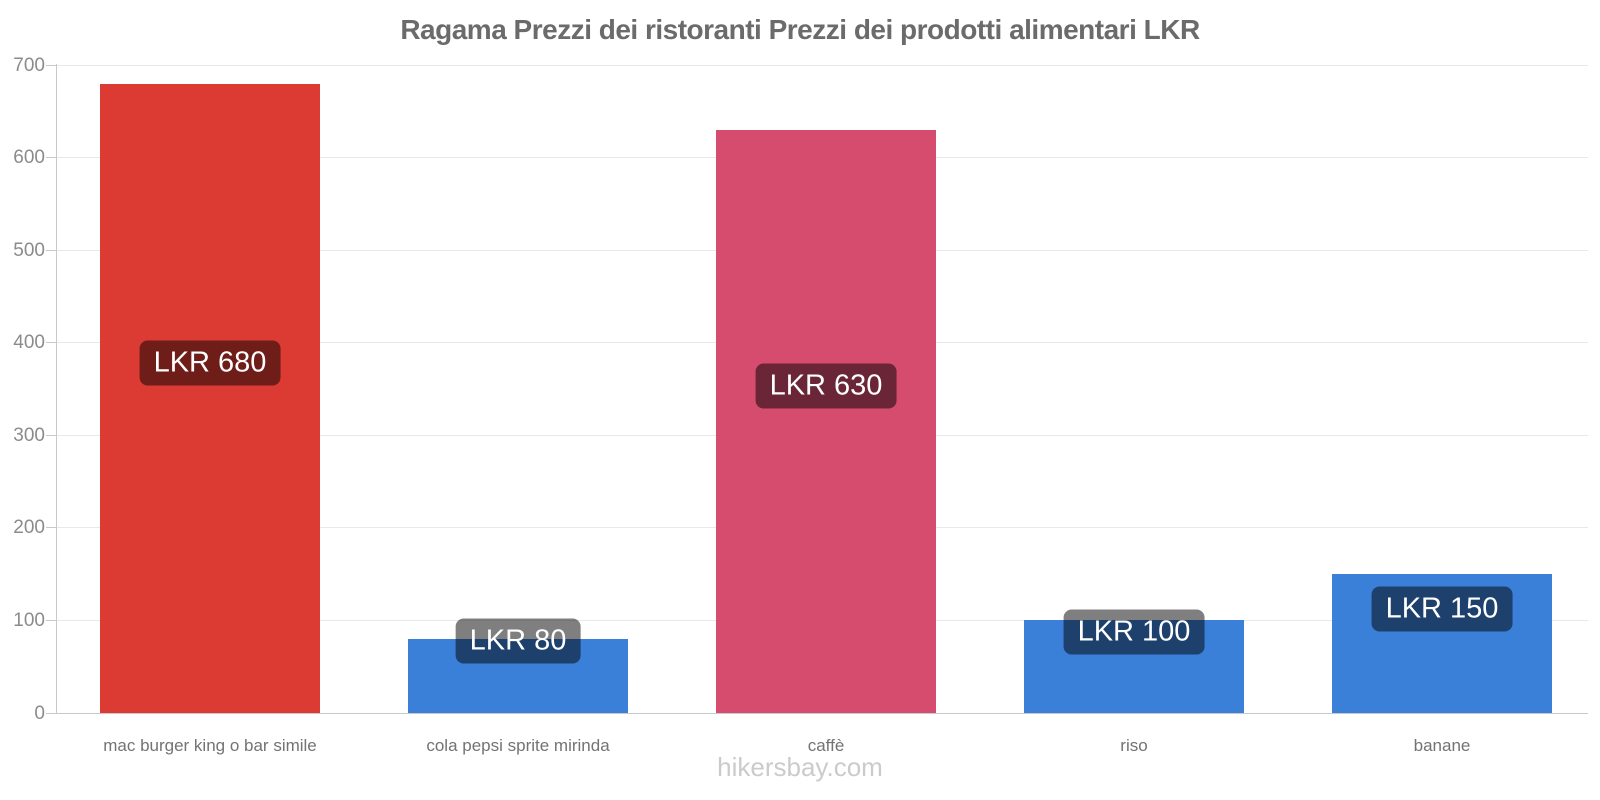 This screenshot has width=1600, height=800. What do you see at coordinates (29, 158) in the screenshot?
I see `y-tick-label: 600` at bounding box center [29, 158].